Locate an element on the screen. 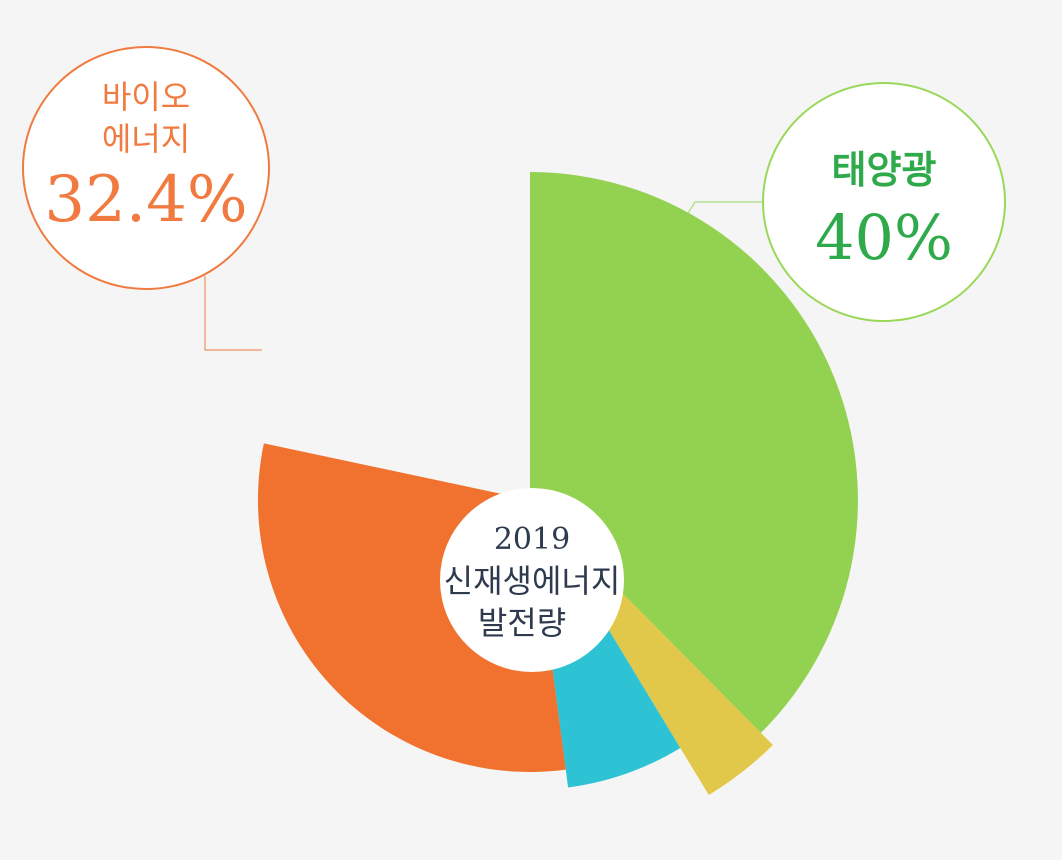  callout-bio-percent: 32.4% is located at coordinates (146, 200).